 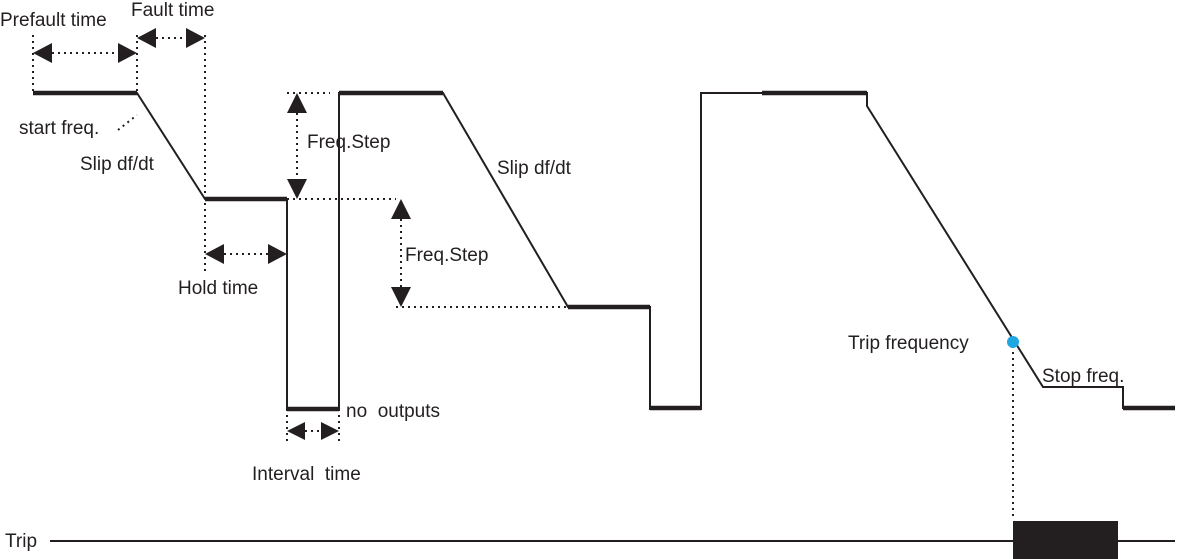 What do you see at coordinates (306, 474) in the screenshot?
I see `interval-time-label: Interval time` at bounding box center [306, 474].